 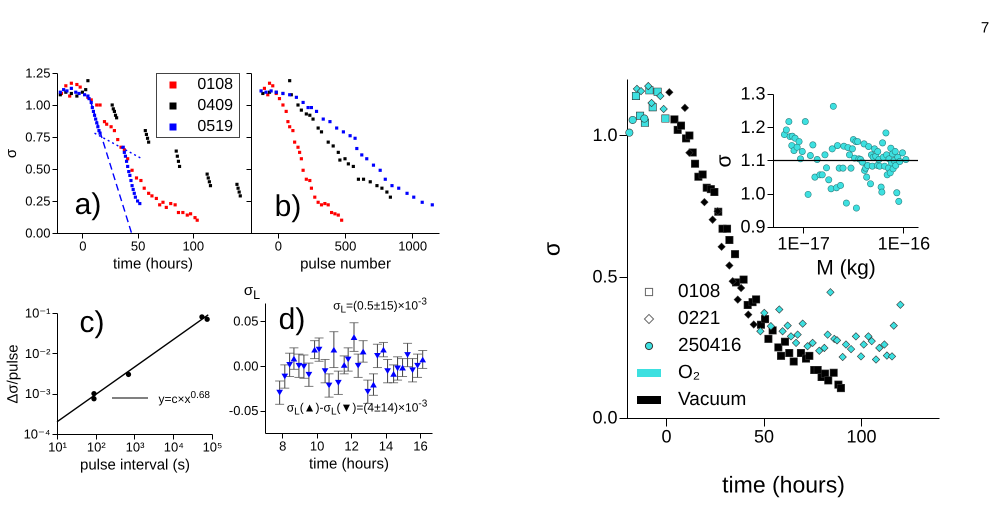 I want to click on legend-label: 250416, so click(x=710, y=345).